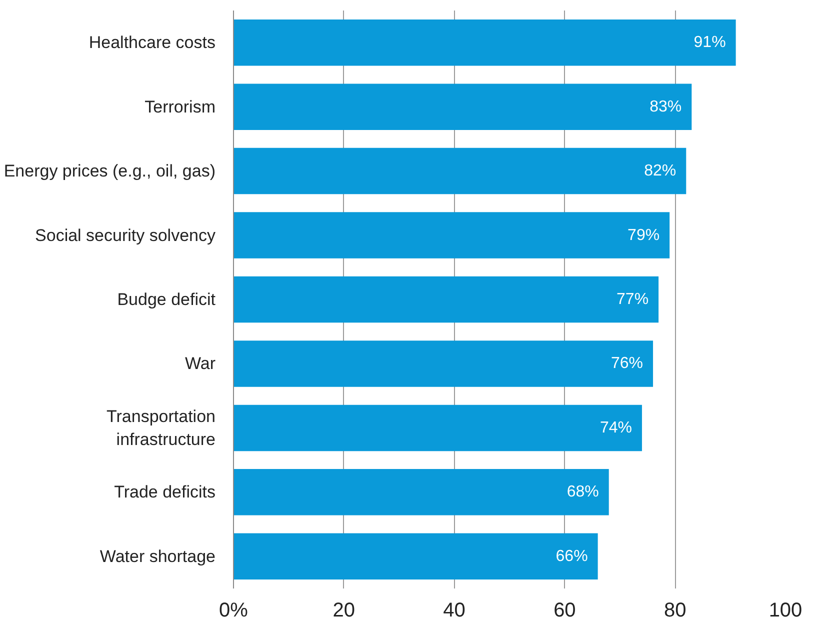 This screenshot has height=624, width=815. I want to click on x-tick-label: 0%, so click(233, 611).